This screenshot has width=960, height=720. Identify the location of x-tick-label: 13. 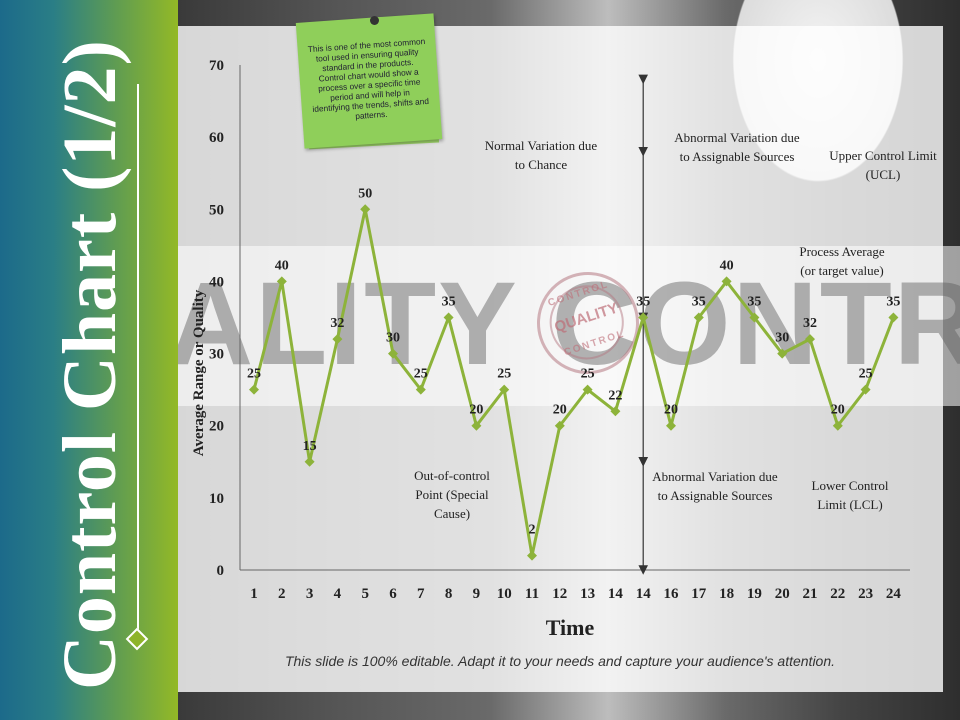
(587, 594).